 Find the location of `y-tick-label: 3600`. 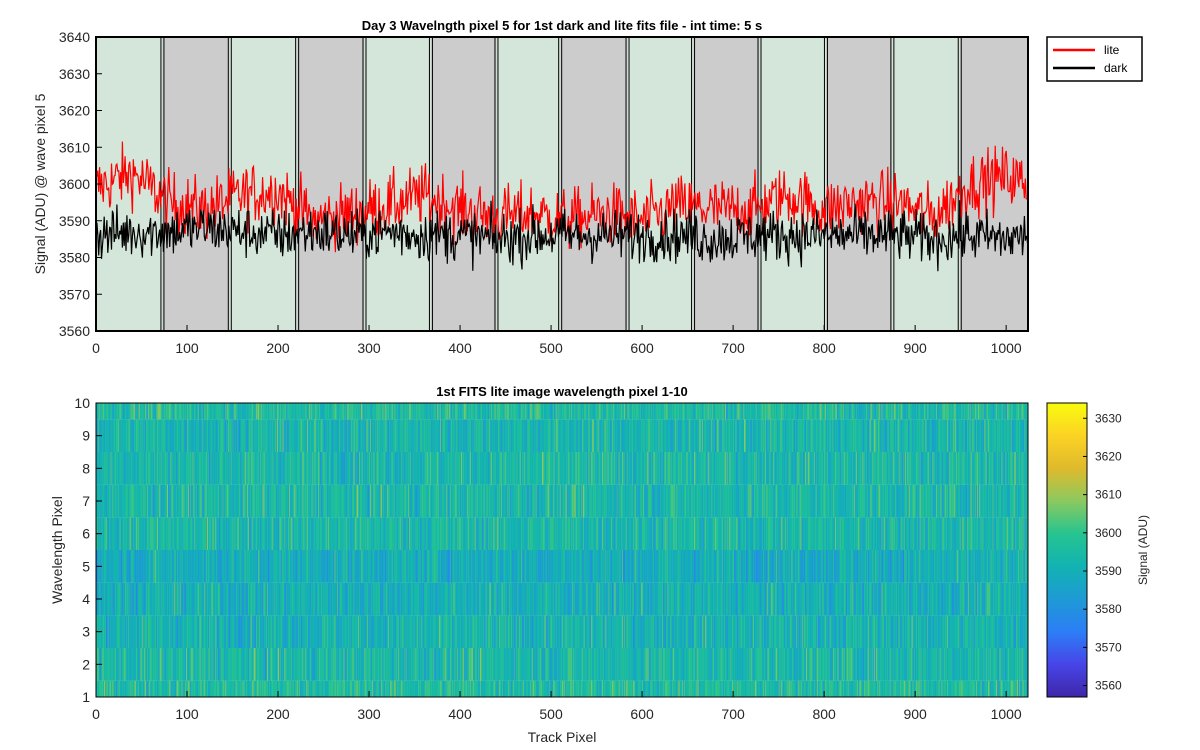

y-tick-label: 3600 is located at coordinates (74, 184).